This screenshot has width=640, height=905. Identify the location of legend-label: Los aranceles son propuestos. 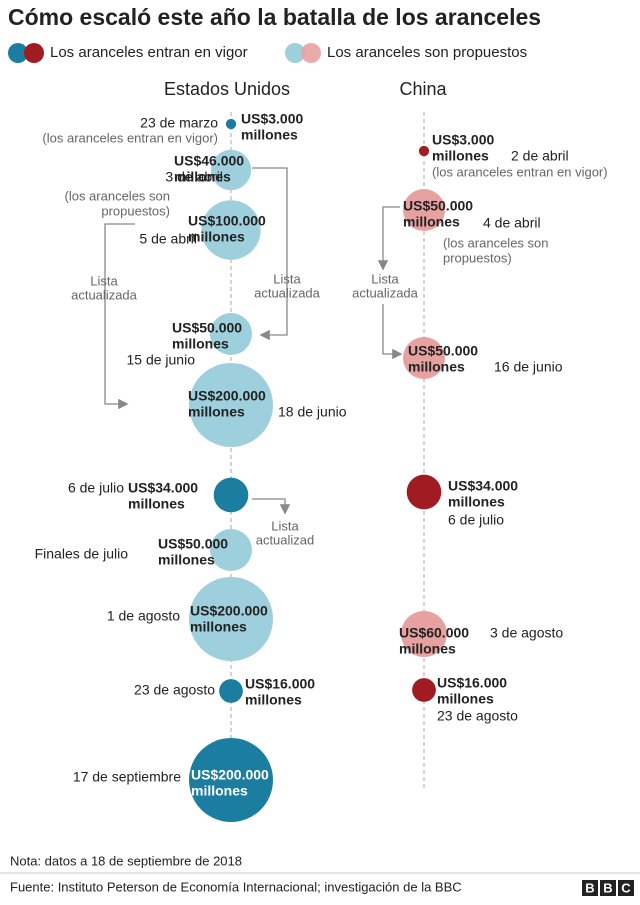
(427, 52).